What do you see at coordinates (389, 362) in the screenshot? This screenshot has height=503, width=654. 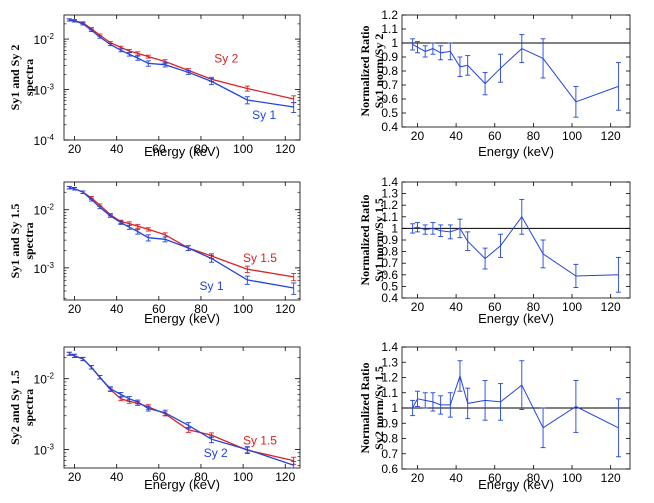 I see `ratio3-ytick-label: 1.3` at bounding box center [389, 362].